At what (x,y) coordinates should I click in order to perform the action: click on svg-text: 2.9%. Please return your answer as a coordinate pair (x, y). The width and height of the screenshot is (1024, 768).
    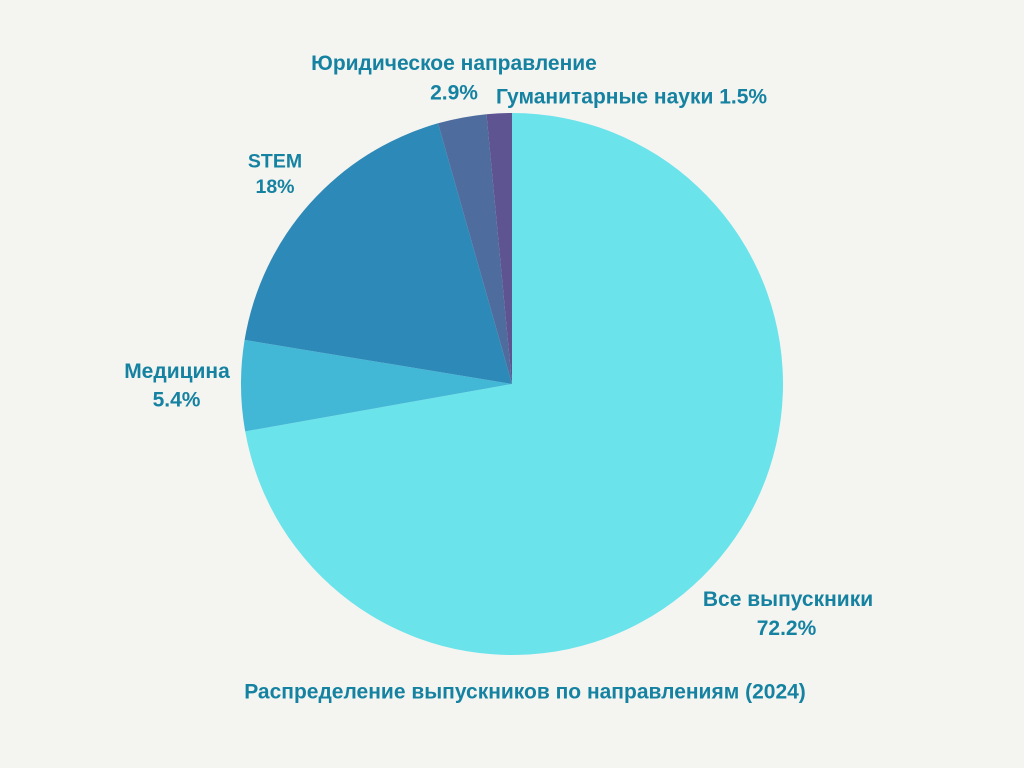
    Looking at the image, I should click on (454, 93).